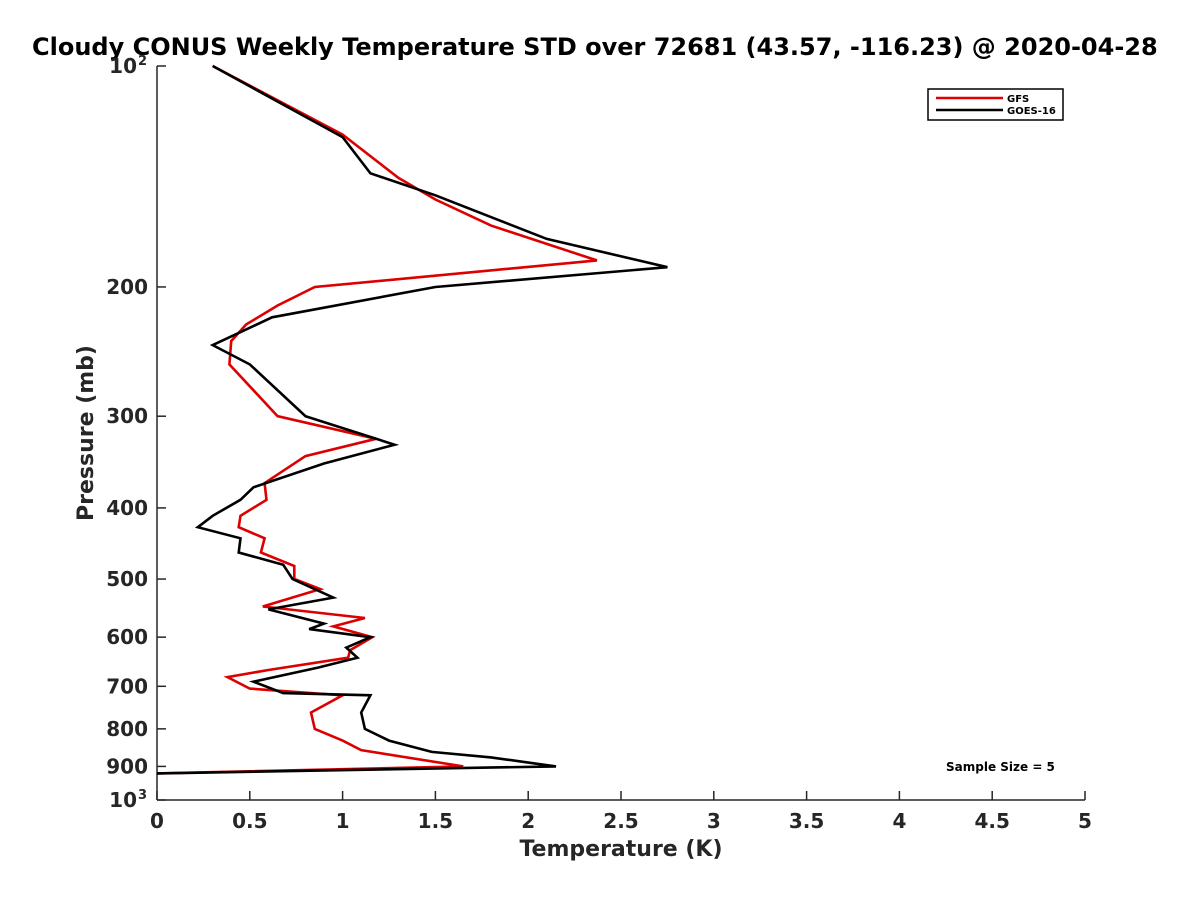 The height and width of the screenshot is (900, 1200). Describe the element at coordinates (127, 729) in the screenshot. I see `y-tick-label: 800` at that location.